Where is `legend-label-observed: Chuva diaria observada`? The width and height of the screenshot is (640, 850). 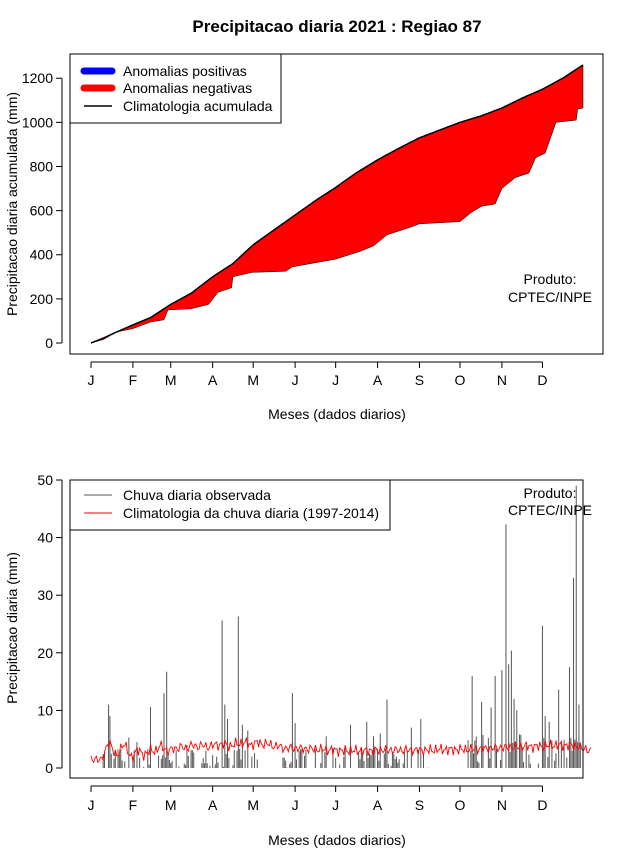
legend-label-observed: Chuva diaria observada is located at coordinates (197, 495).